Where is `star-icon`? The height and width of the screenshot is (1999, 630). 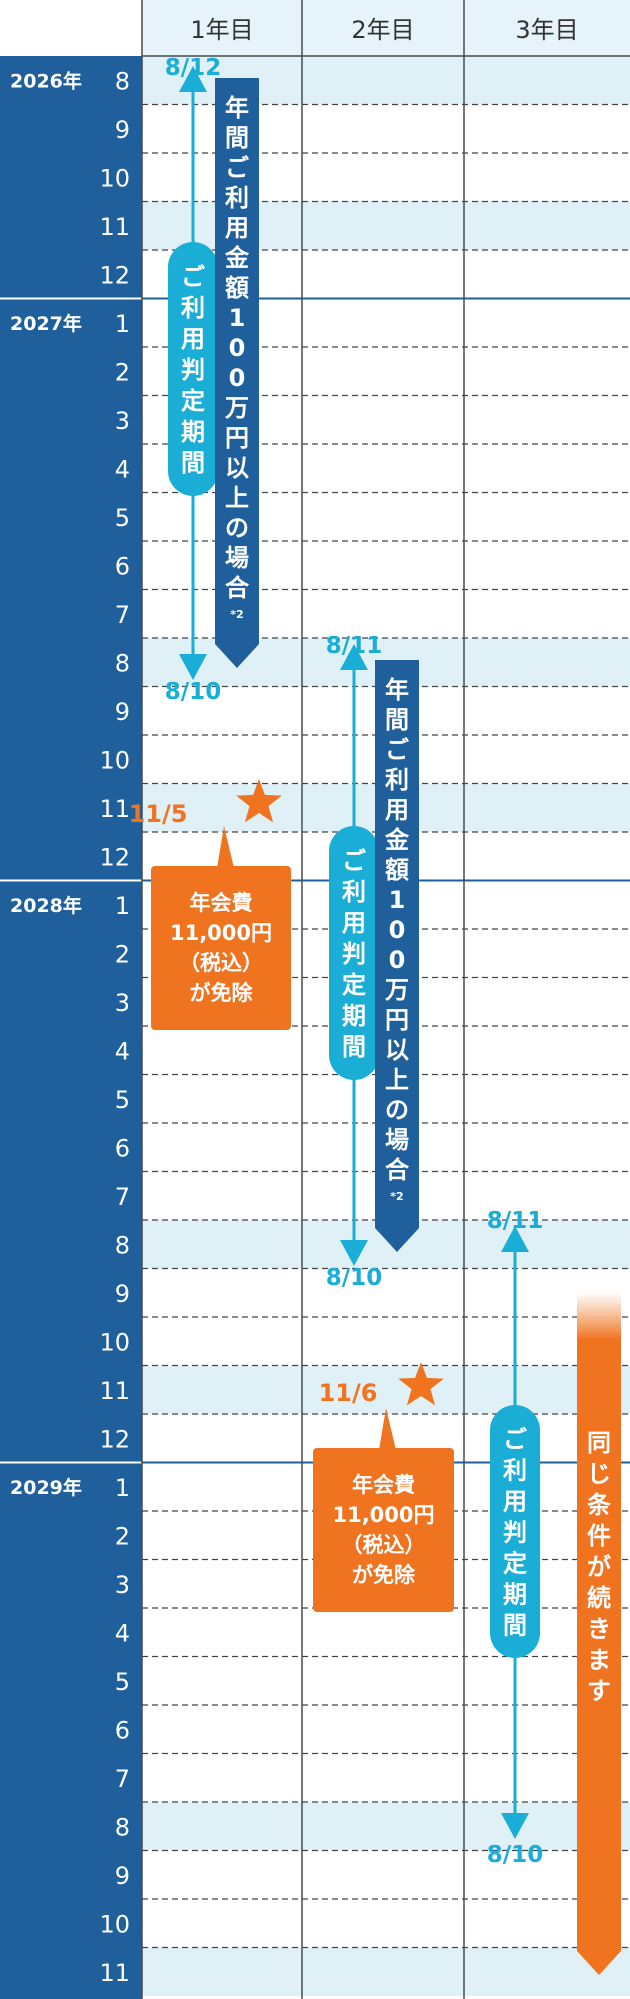
star-icon is located at coordinates (259, 801).